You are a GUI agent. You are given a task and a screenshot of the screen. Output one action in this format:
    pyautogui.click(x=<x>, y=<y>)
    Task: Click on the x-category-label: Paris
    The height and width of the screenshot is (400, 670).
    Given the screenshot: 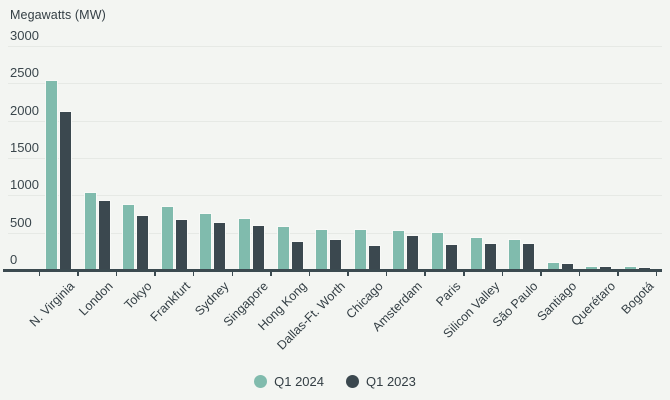 What is the action you would take?
    pyautogui.click(x=448, y=294)
    